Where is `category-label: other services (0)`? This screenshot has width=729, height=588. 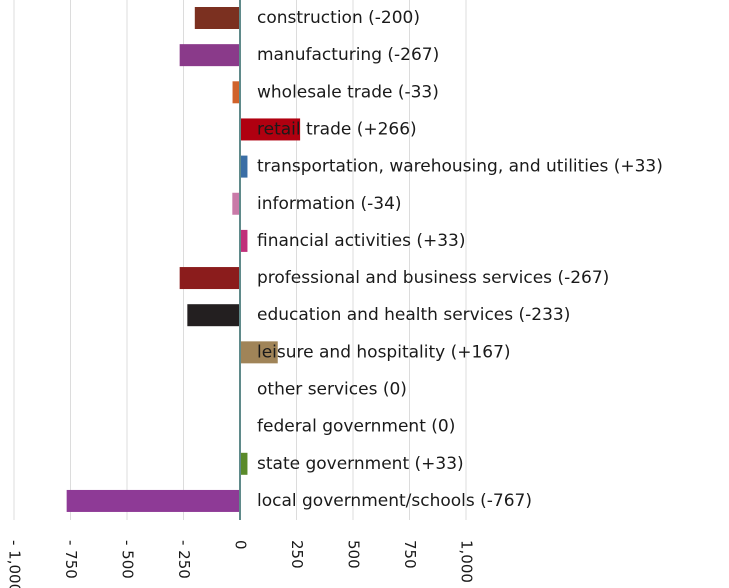
category-label: other services (0) is located at coordinates (332, 390).